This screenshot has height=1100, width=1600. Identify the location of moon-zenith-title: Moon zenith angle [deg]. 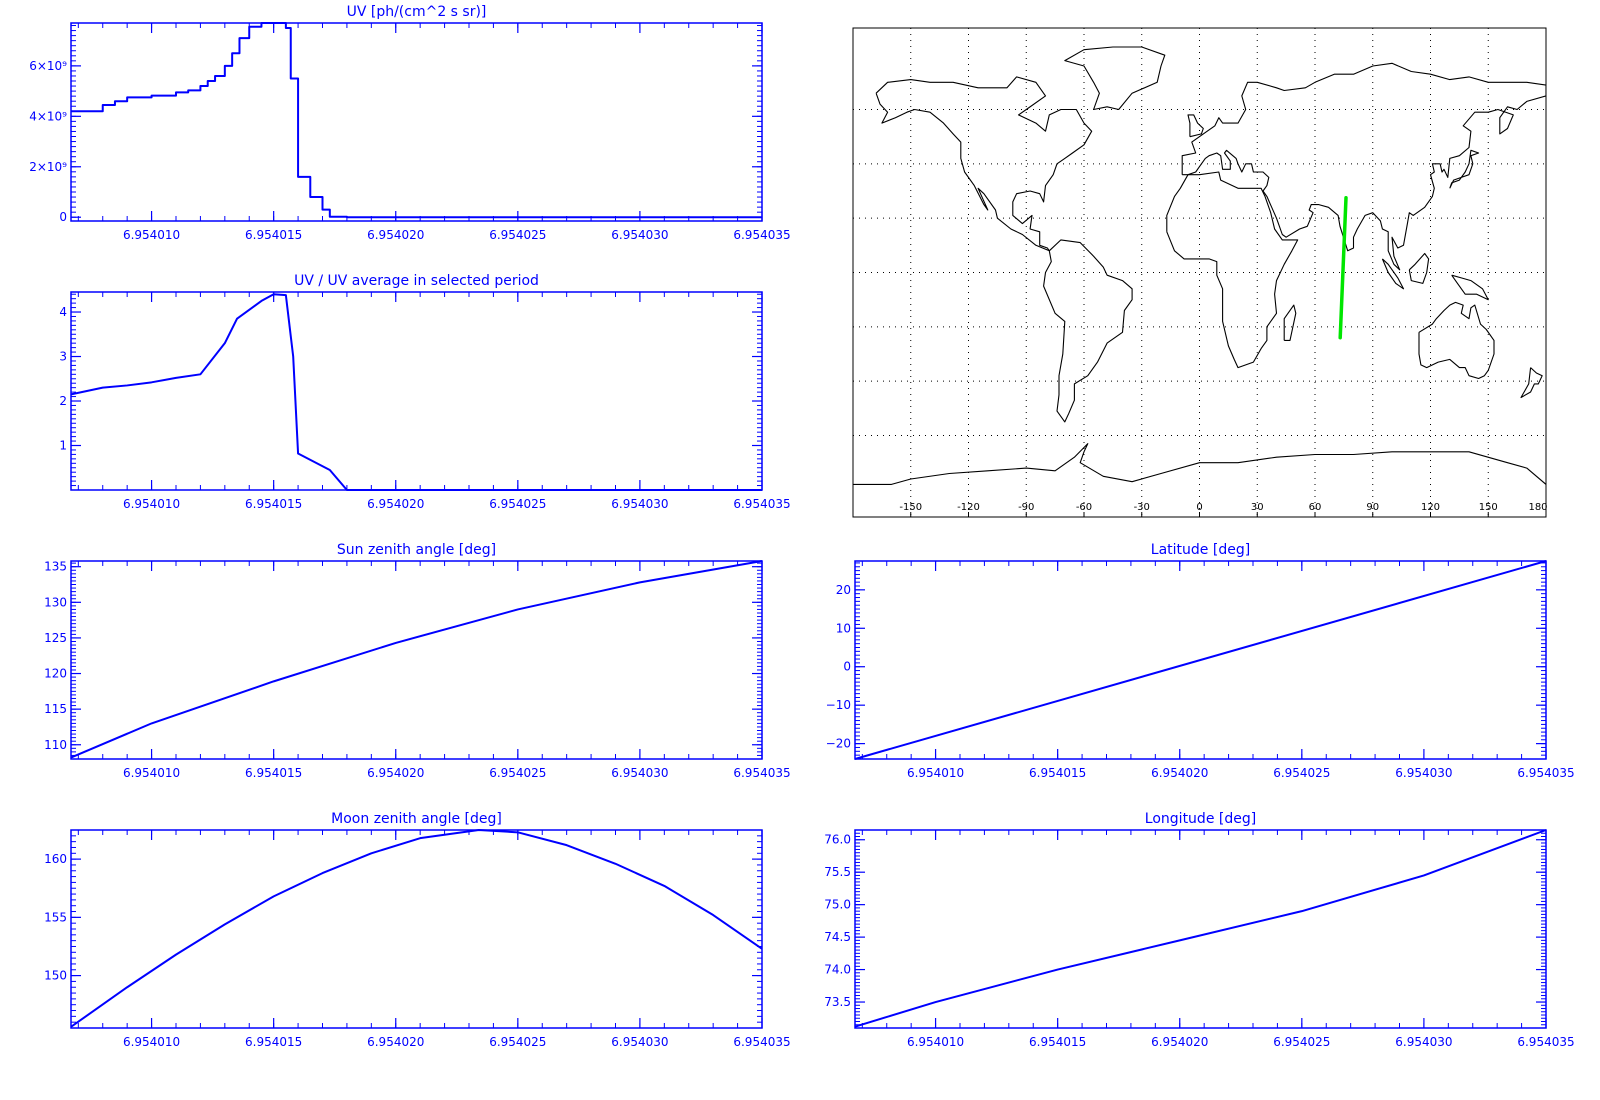
(416, 819).